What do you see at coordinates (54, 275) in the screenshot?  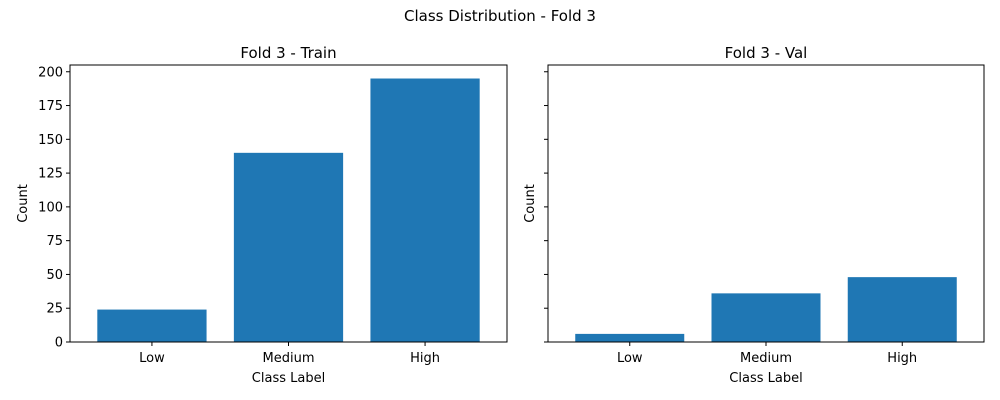 I see `y-tick-label: 50` at bounding box center [54, 275].